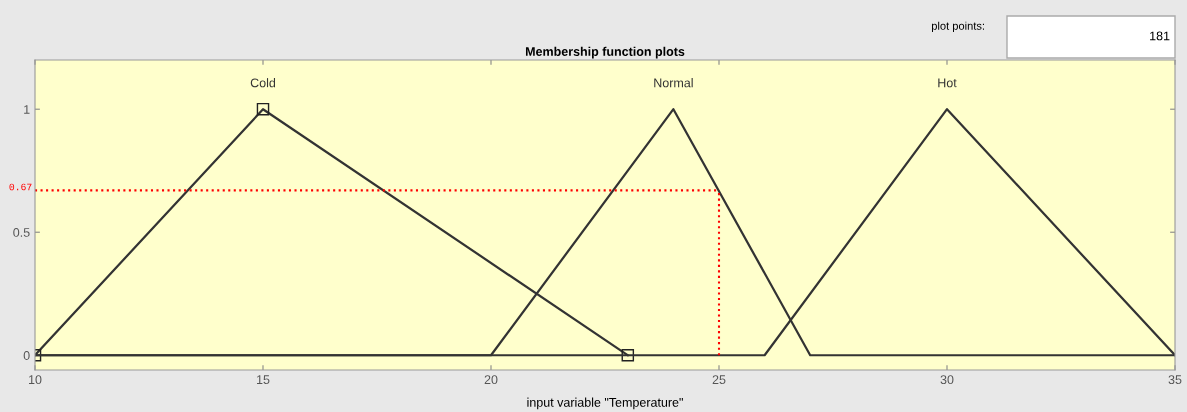 The width and height of the screenshot is (1187, 412). I want to click on y-tick-label: 0.5, so click(21, 232).